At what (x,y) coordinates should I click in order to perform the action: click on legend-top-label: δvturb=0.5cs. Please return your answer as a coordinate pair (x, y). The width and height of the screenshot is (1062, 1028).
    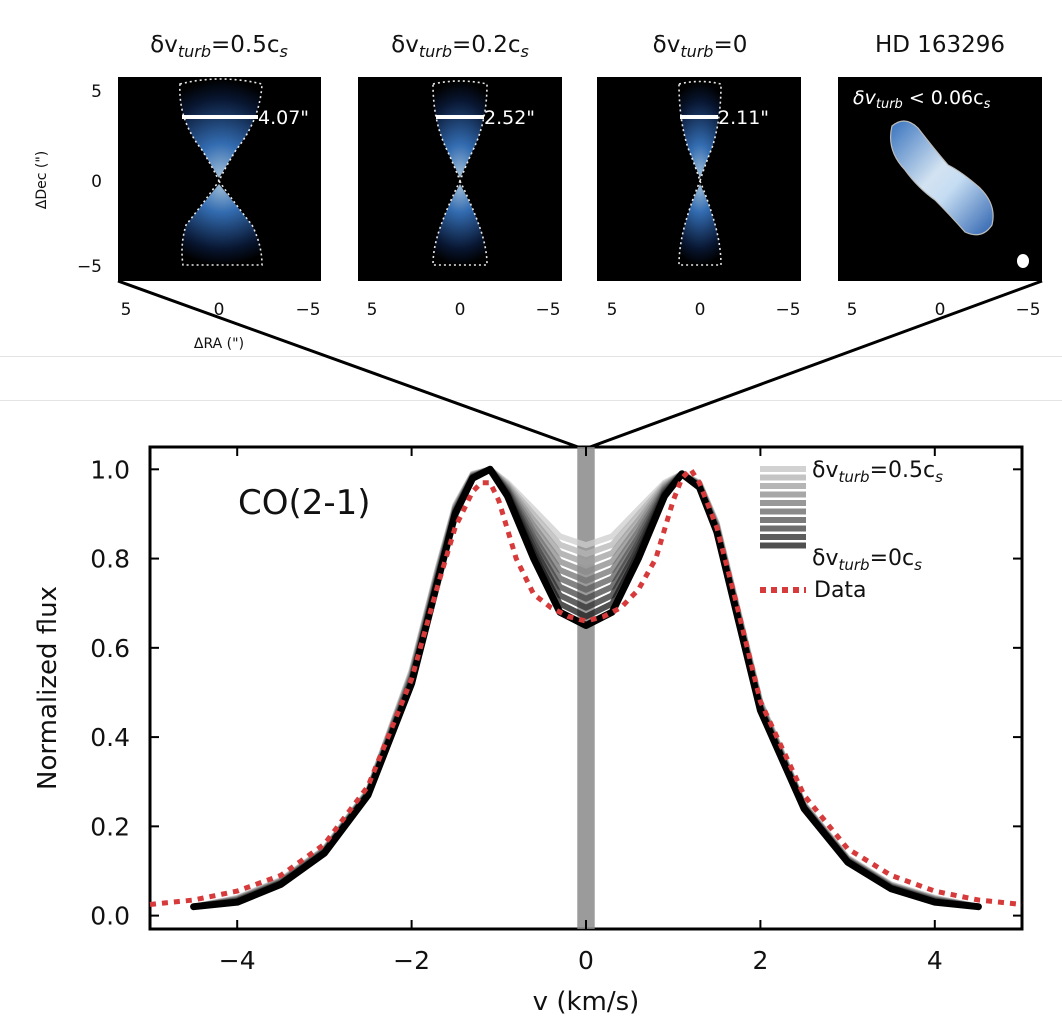
    Looking at the image, I should click on (877, 472).